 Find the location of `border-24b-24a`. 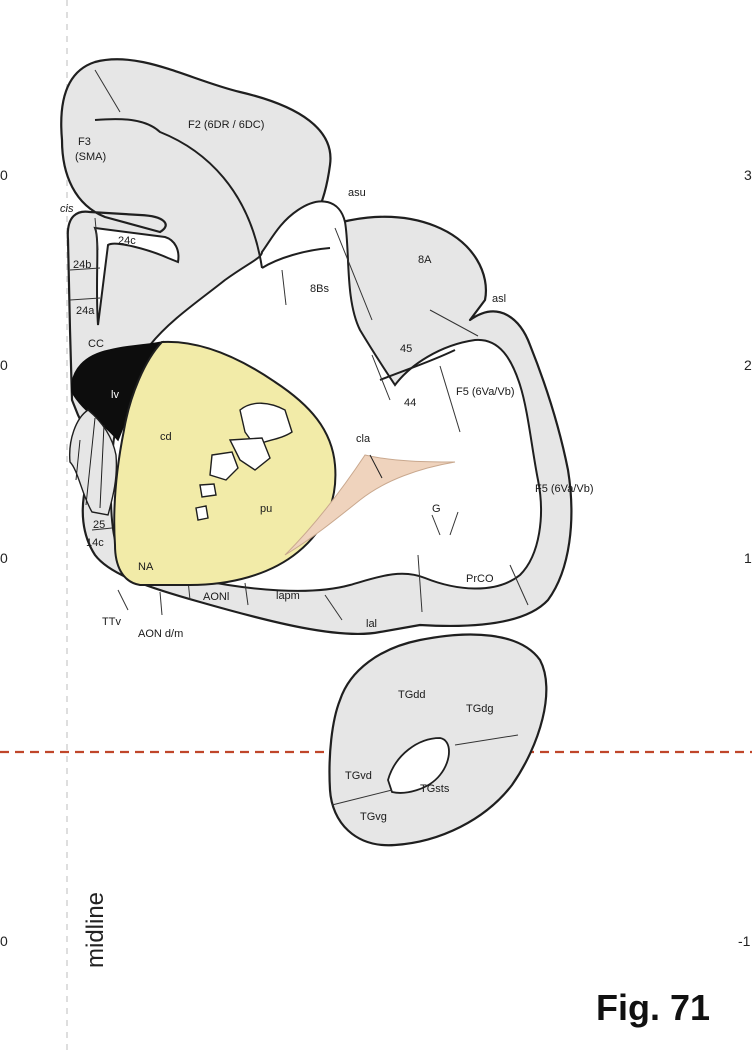

border-24b-24a is located at coordinates (85, 269).